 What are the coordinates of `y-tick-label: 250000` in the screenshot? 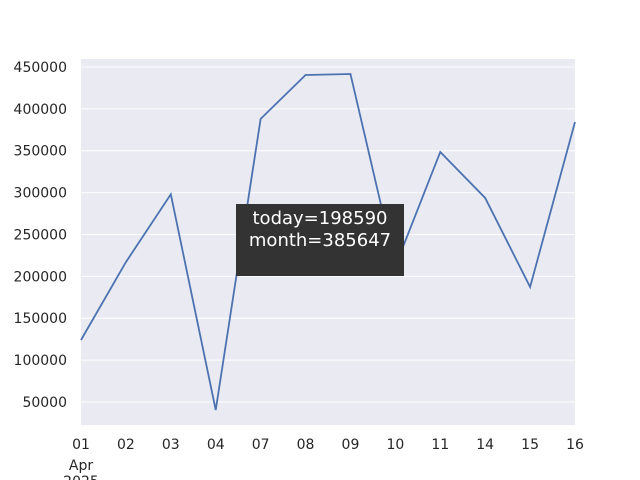 It's located at (40, 235).